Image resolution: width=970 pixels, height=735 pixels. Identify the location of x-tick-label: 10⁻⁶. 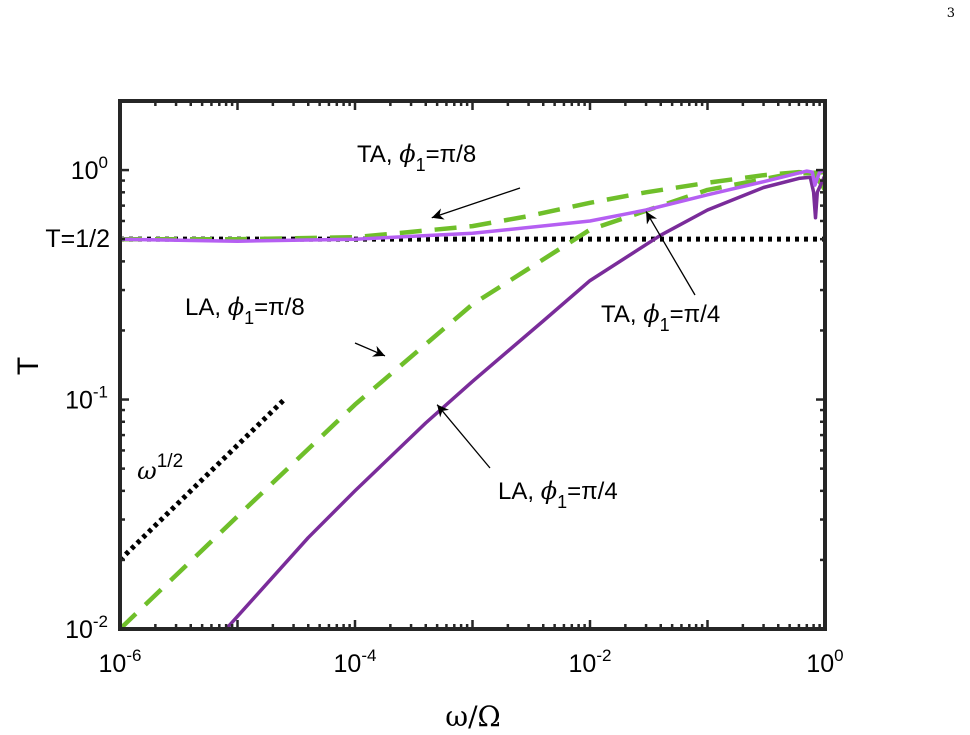
(120, 662).